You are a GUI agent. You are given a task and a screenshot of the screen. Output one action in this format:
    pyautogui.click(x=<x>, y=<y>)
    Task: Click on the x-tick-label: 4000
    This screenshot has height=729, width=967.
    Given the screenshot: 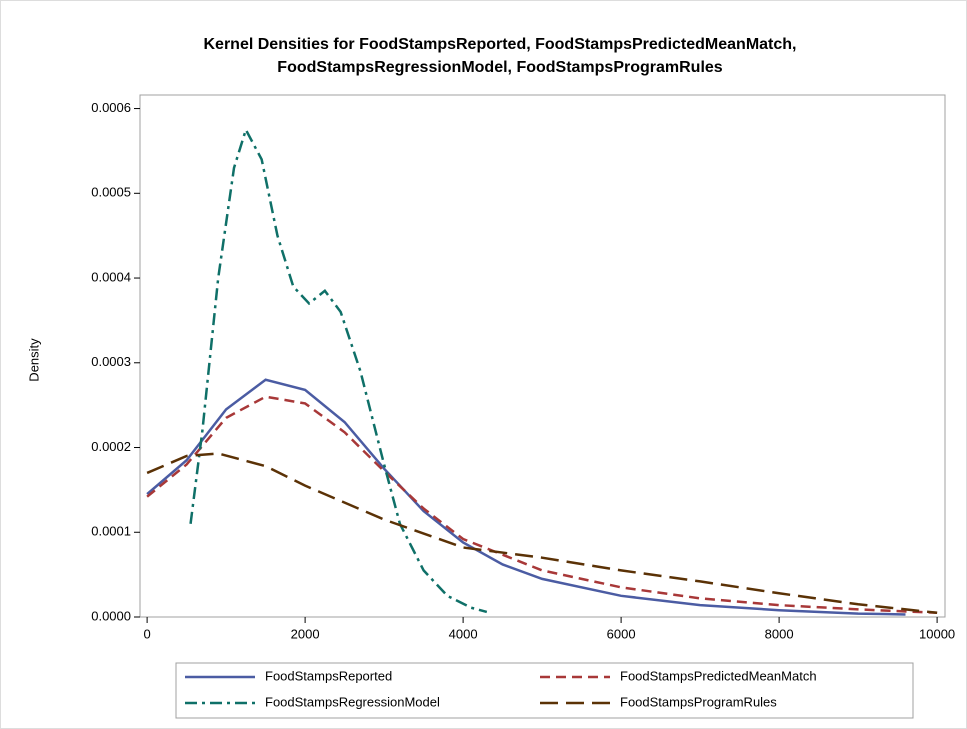 What is the action you would take?
    pyautogui.click(x=463, y=633)
    